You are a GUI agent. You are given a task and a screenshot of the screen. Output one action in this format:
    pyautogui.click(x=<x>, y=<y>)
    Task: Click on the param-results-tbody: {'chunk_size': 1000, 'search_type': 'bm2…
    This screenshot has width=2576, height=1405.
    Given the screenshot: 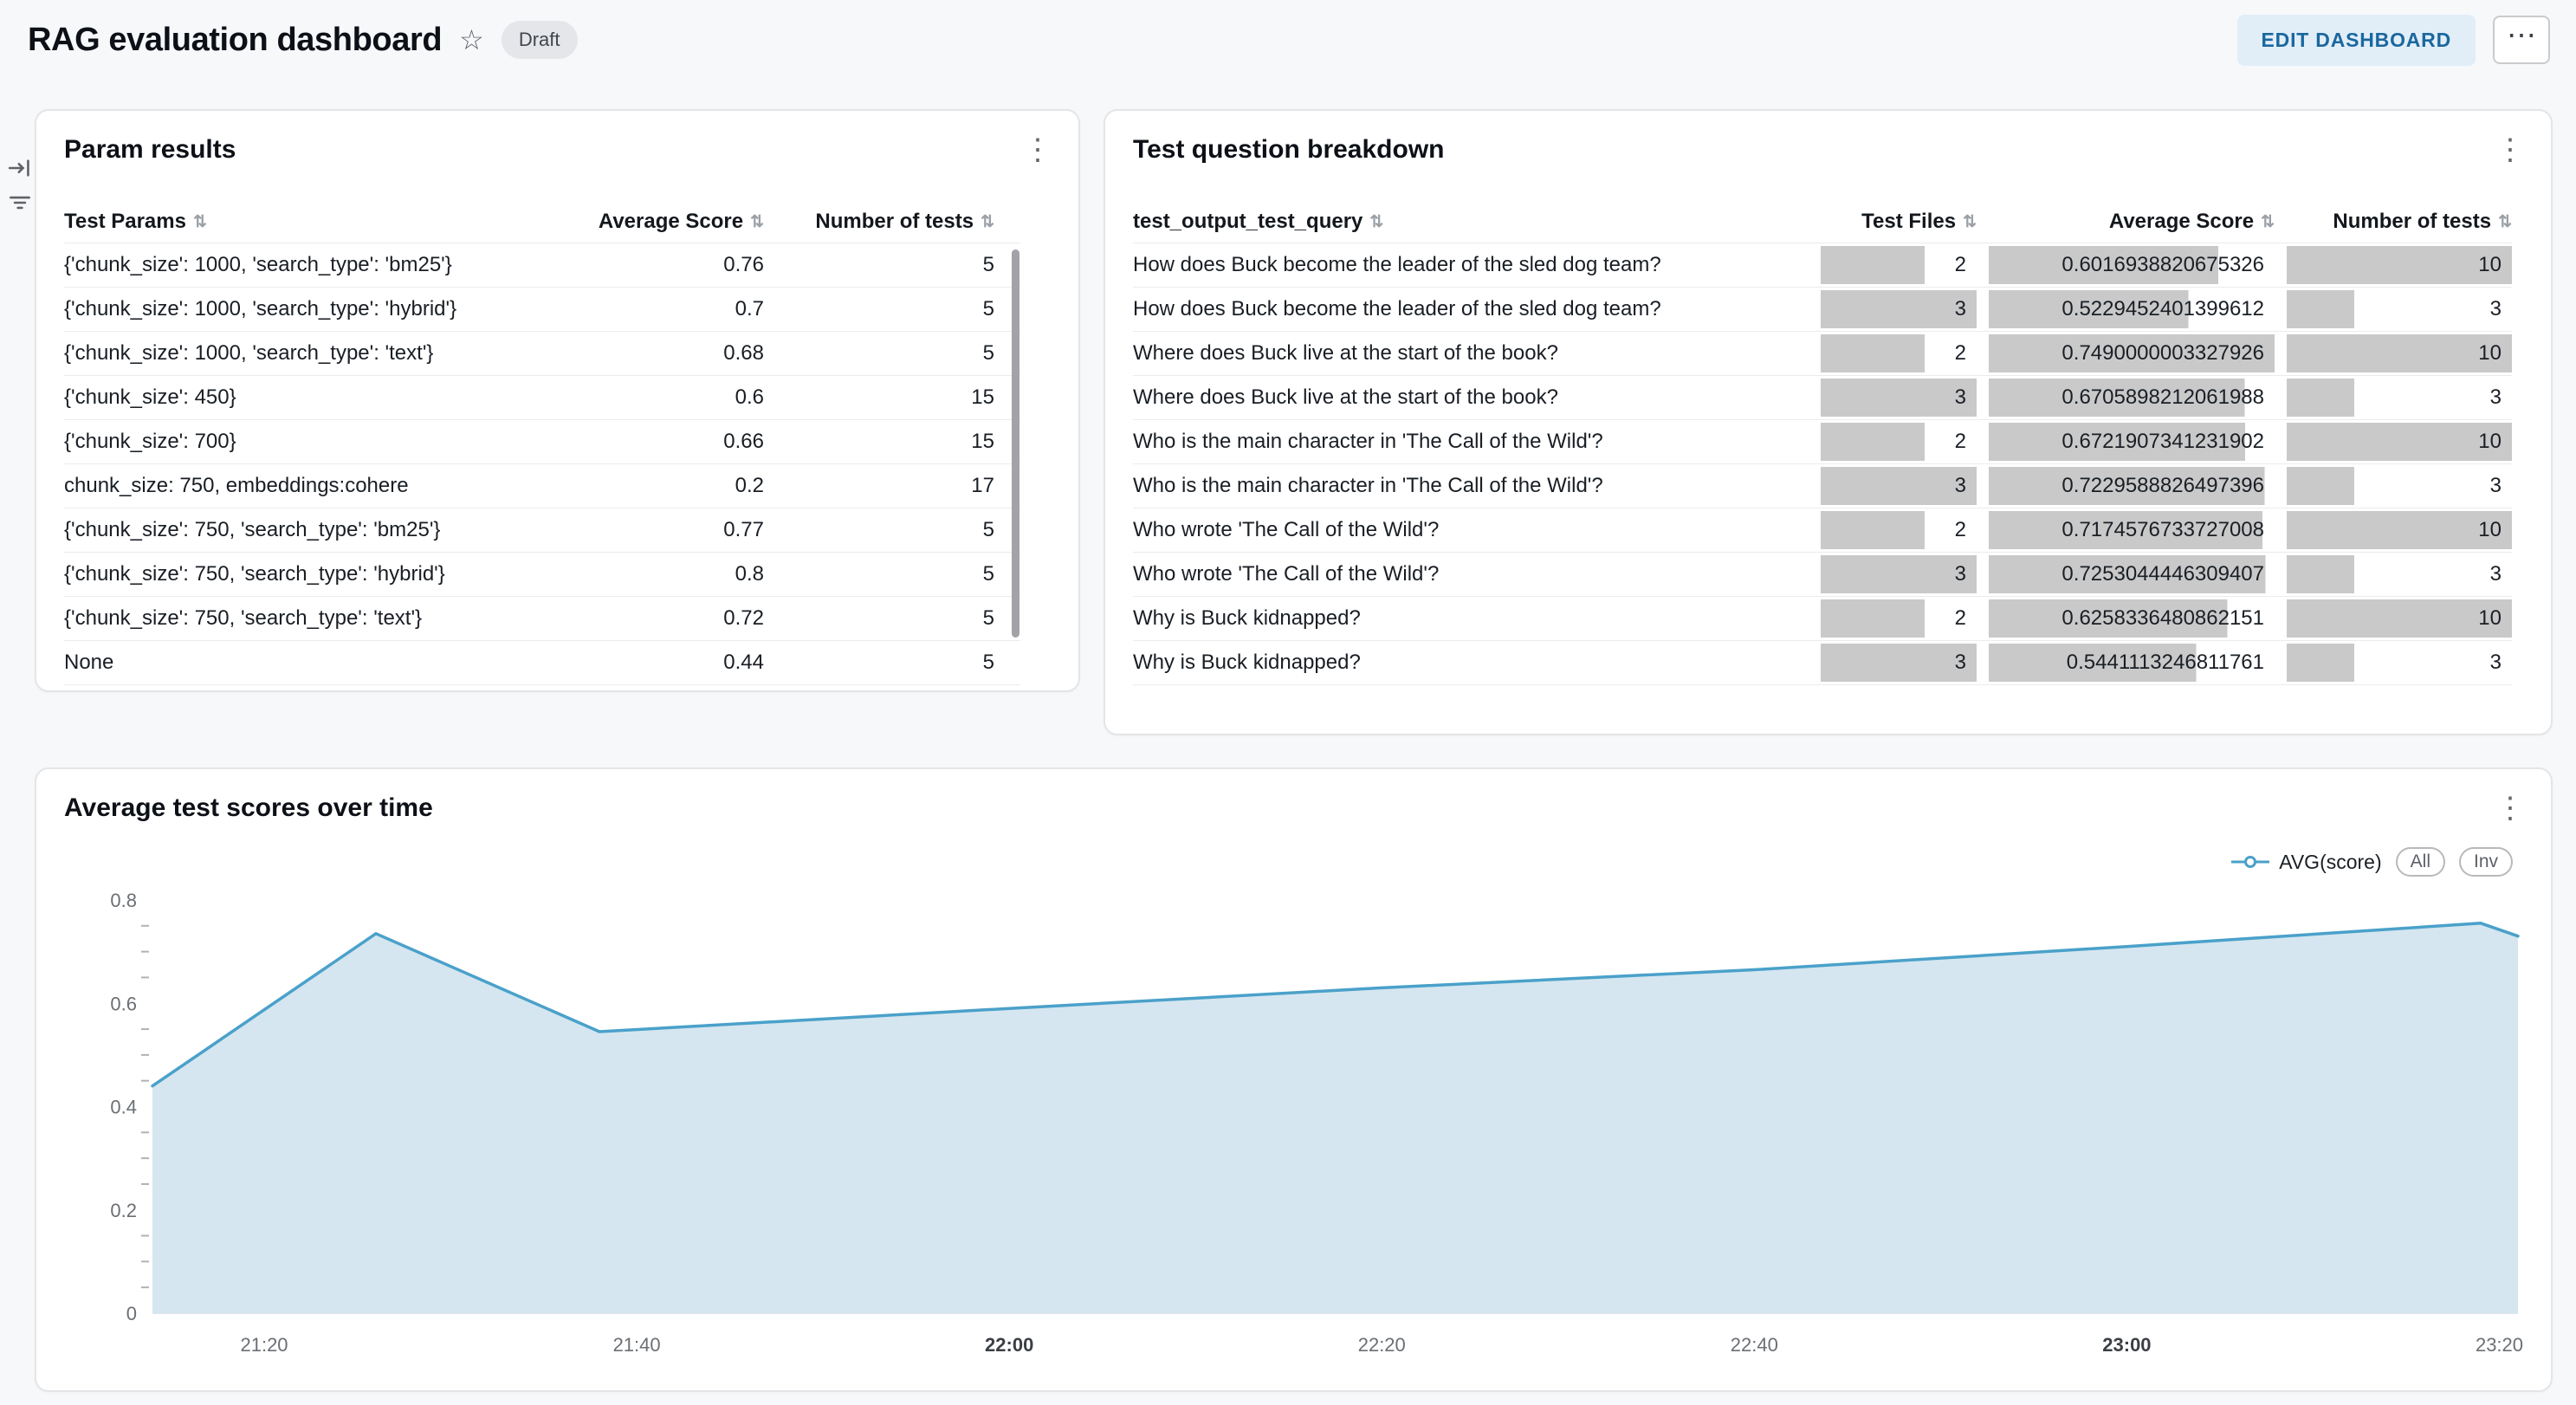 What is the action you would take?
    pyautogui.click(x=542, y=464)
    